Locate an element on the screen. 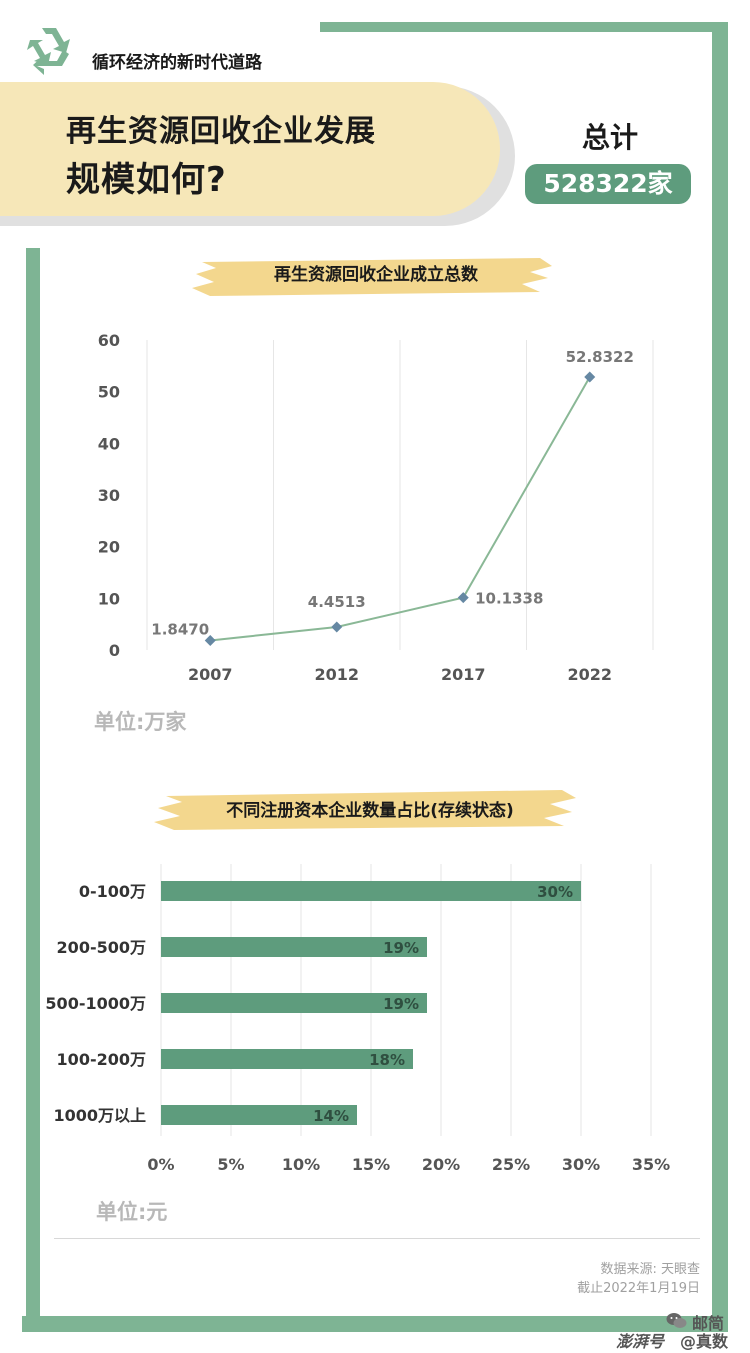 The height and width of the screenshot is (1353, 750). data-label: 10.1338 is located at coordinates (509, 599).